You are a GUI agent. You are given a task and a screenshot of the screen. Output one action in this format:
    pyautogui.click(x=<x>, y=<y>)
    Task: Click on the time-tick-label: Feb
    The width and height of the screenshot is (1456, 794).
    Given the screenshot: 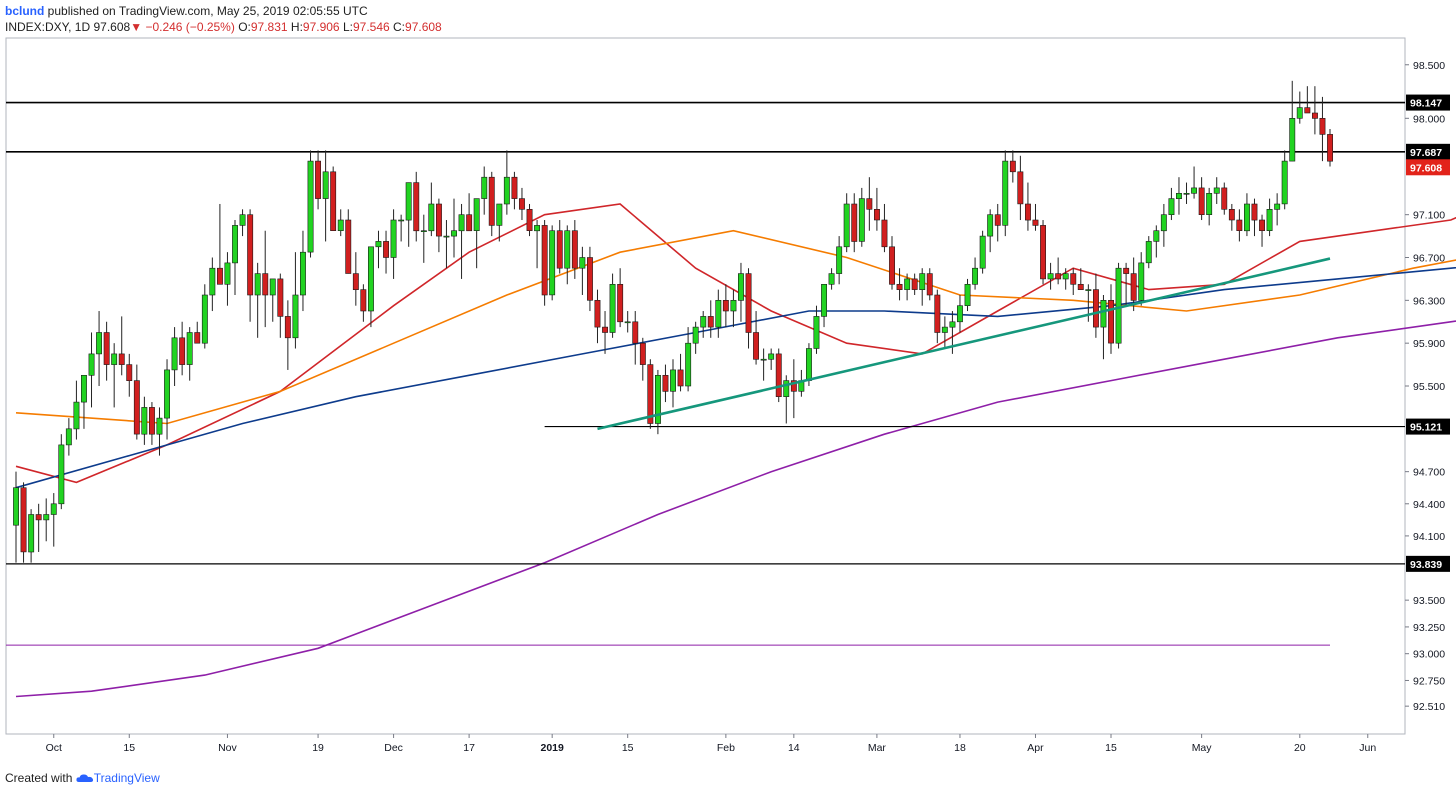 What is the action you would take?
    pyautogui.click(x=726, y=748)
    